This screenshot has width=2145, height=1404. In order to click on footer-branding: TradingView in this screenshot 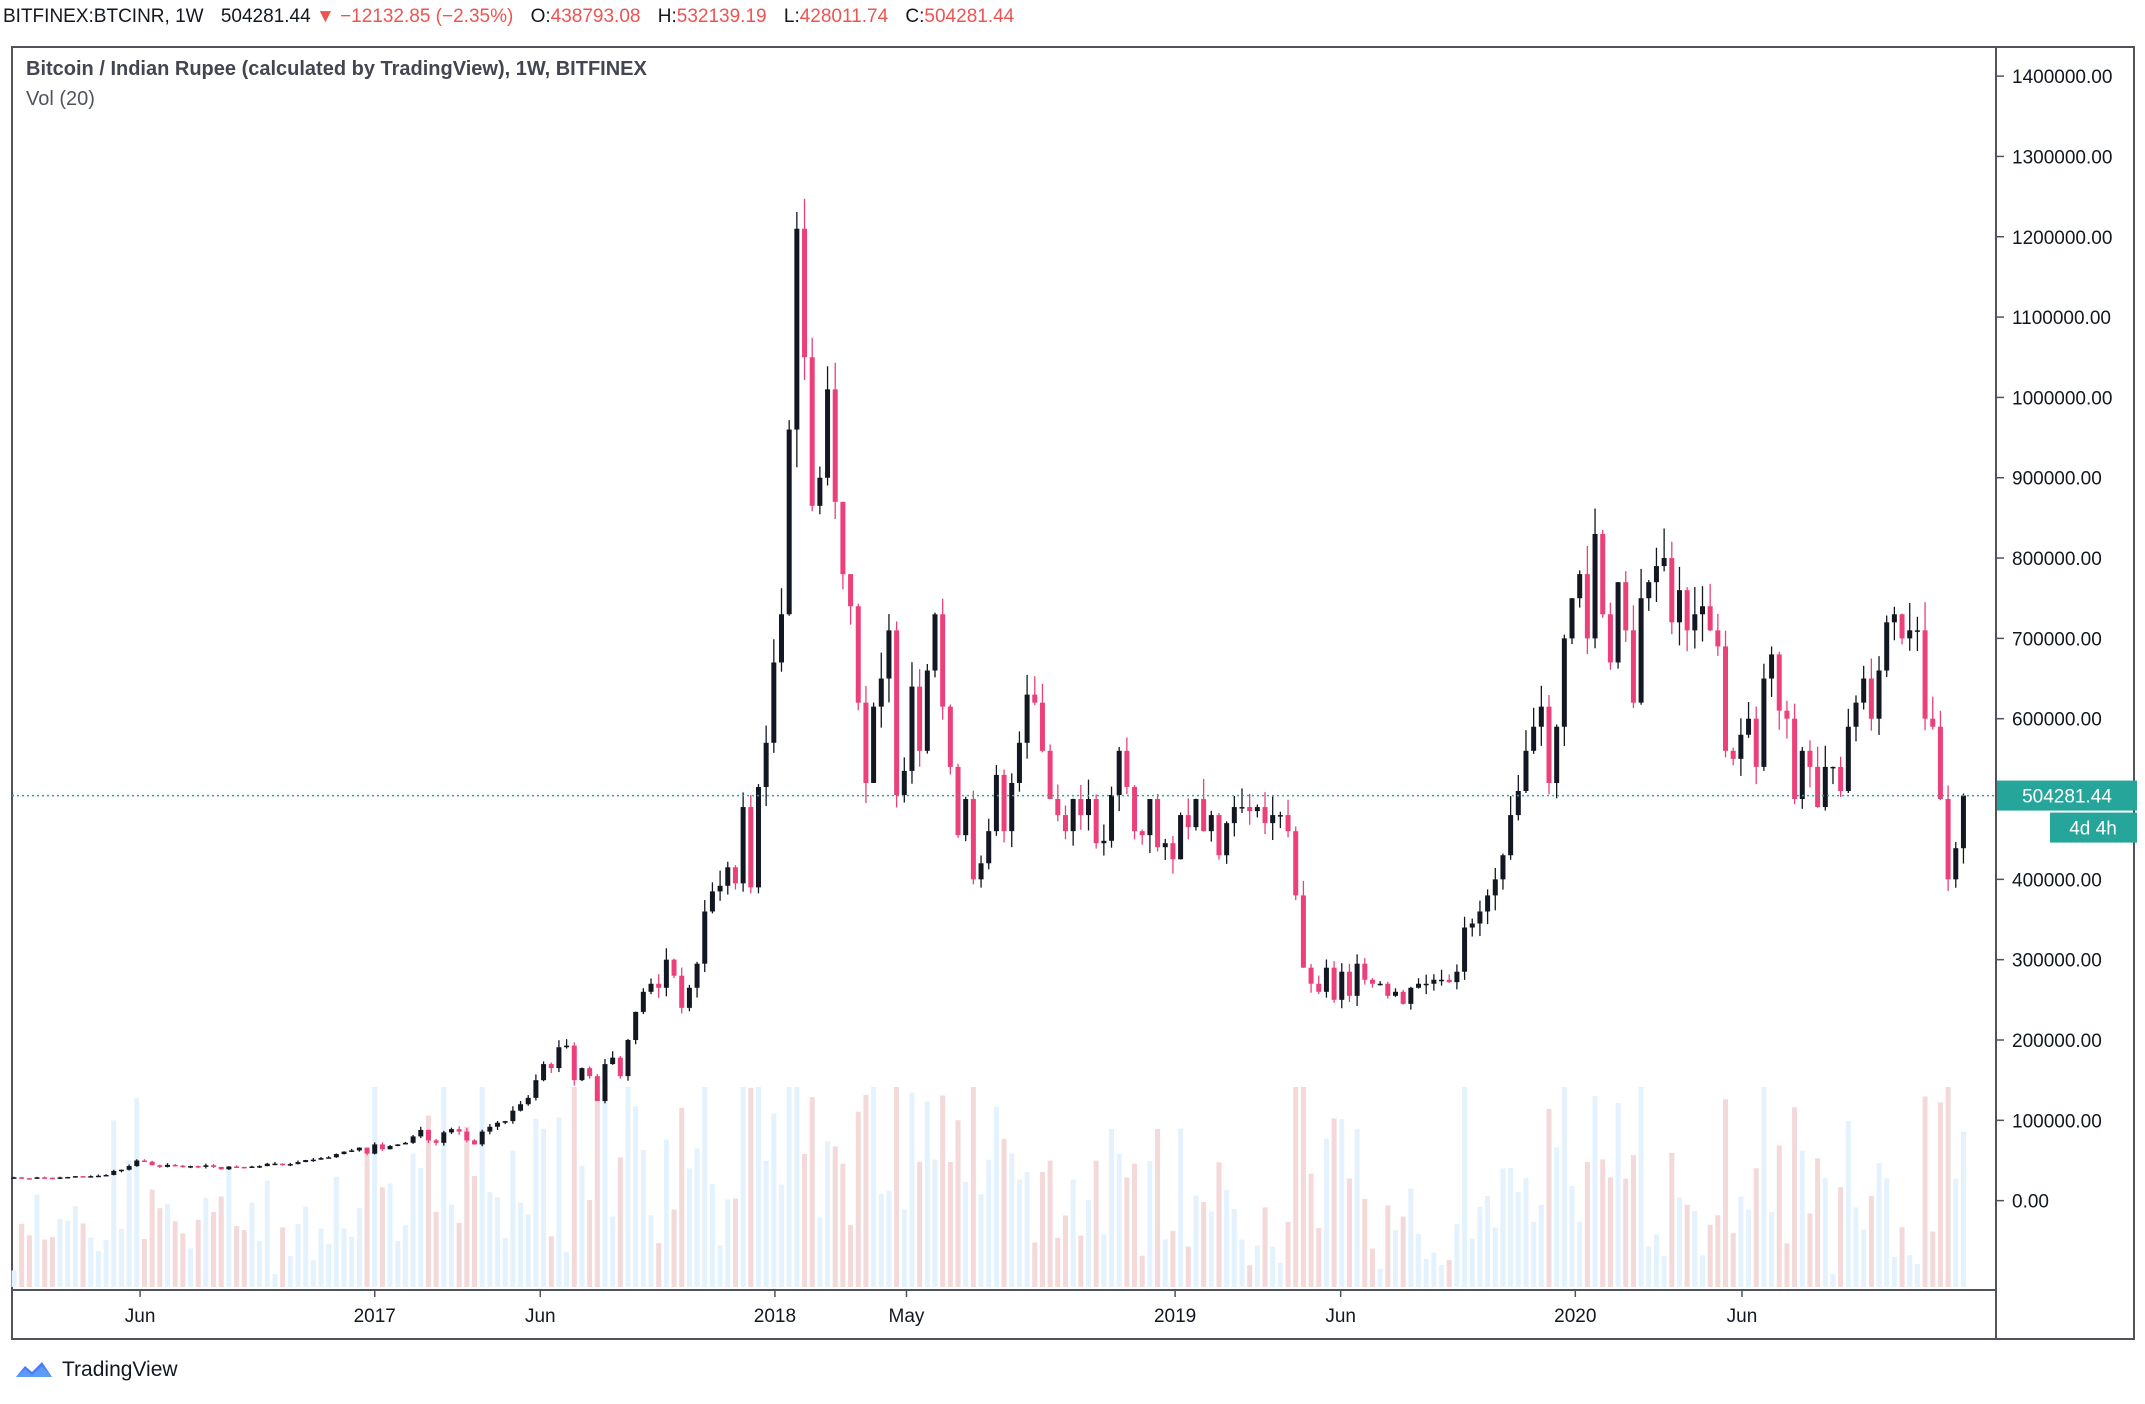, I will do `click(96, 1370)`.